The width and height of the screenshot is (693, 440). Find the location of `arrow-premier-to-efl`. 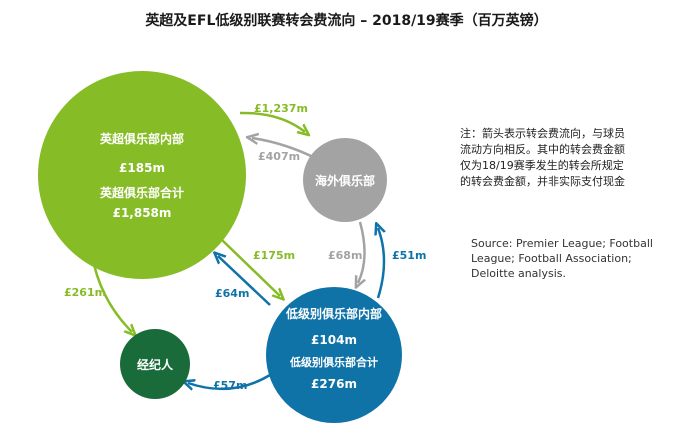

arrow-premier-to-efl is located at coordinates (250, 267).